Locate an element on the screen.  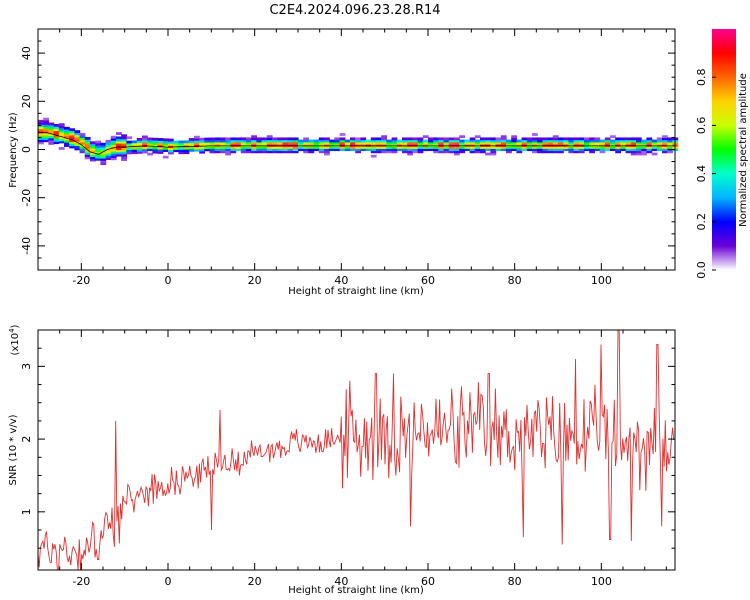
x-tick-label: 80 is located at coordinates (515, 581).